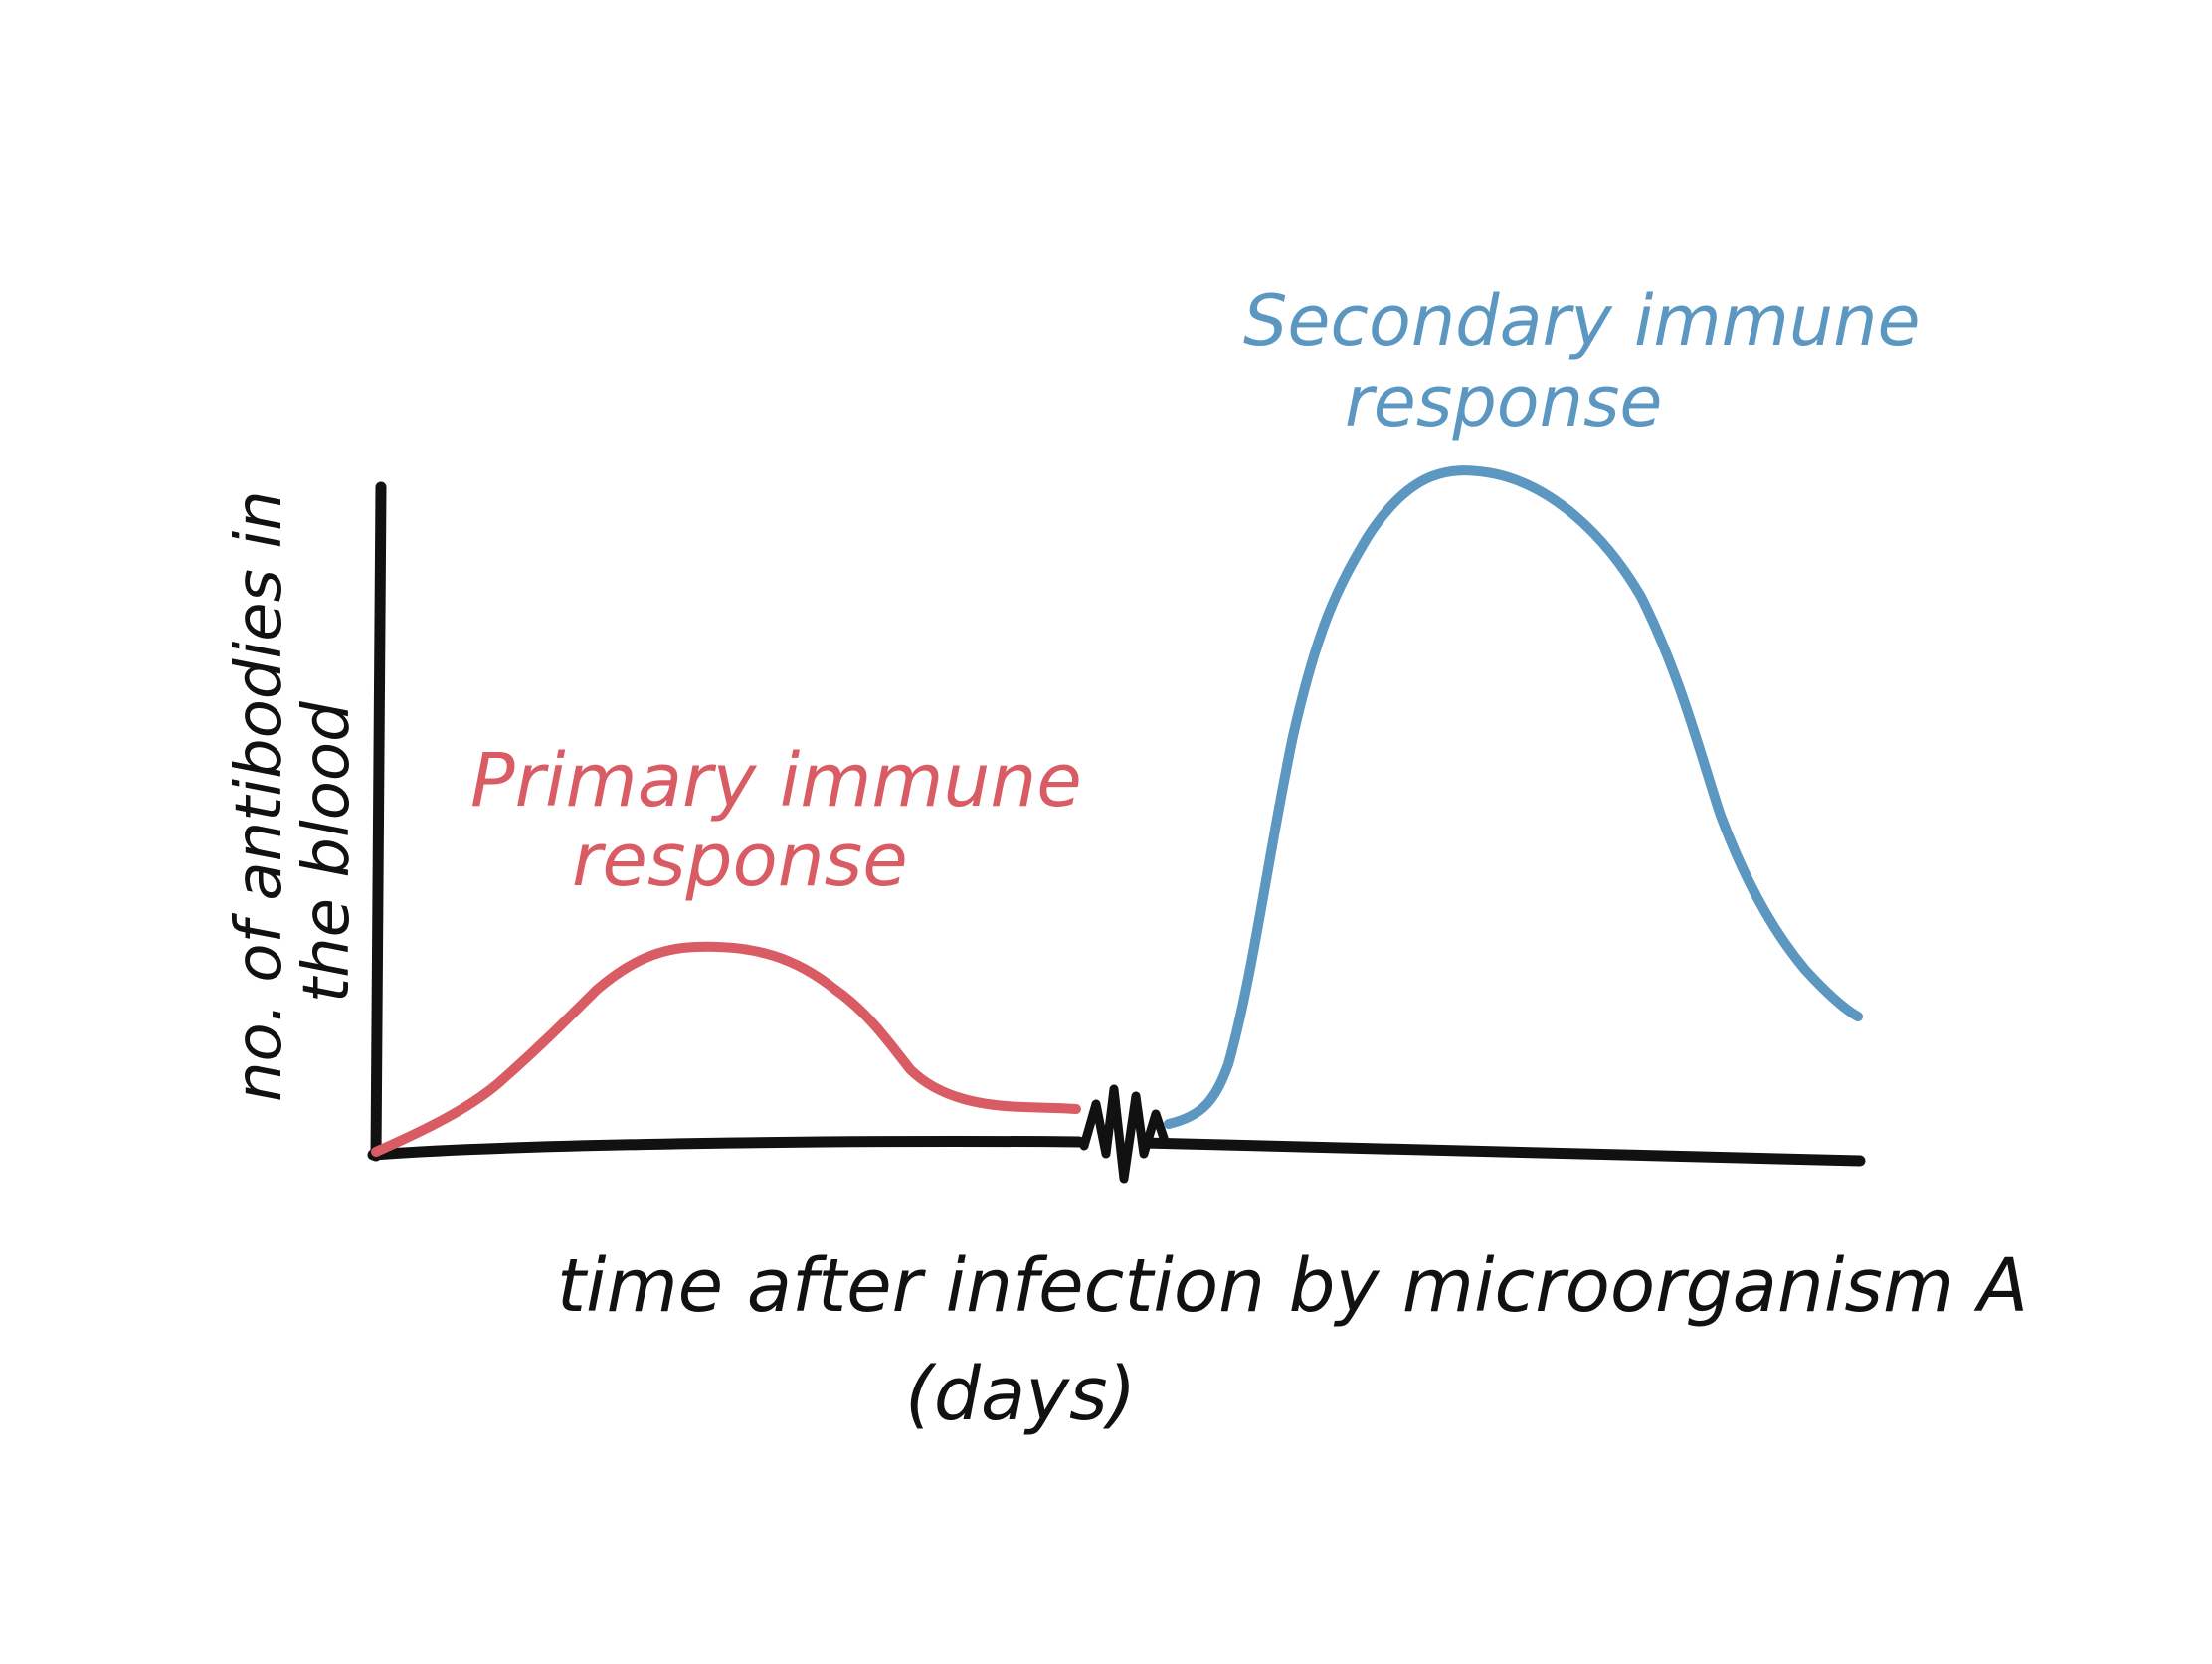 The image size is (2212, 1664). I want to click on y-axis-label-line1: no. of antibodies in, so click(259, 796).